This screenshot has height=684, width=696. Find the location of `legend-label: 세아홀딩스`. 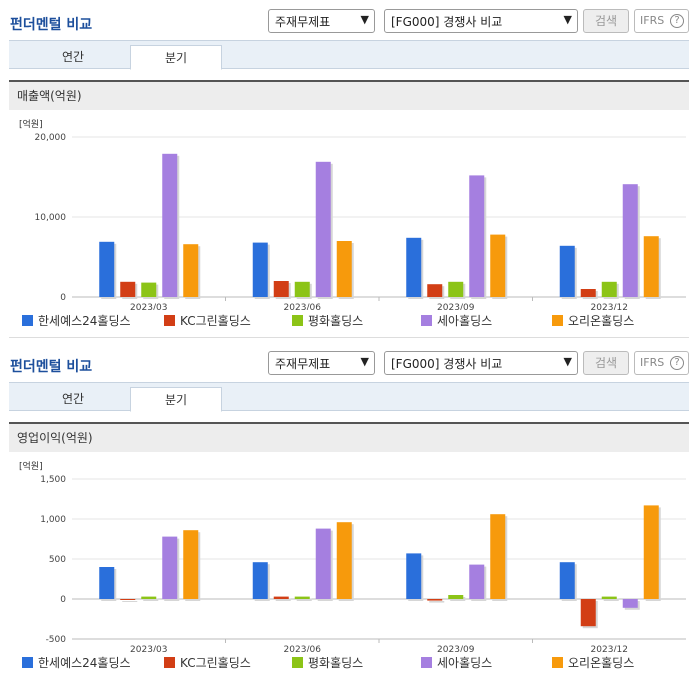

legend-label: 세아홀딩스 is located at coordinates (465, 321).